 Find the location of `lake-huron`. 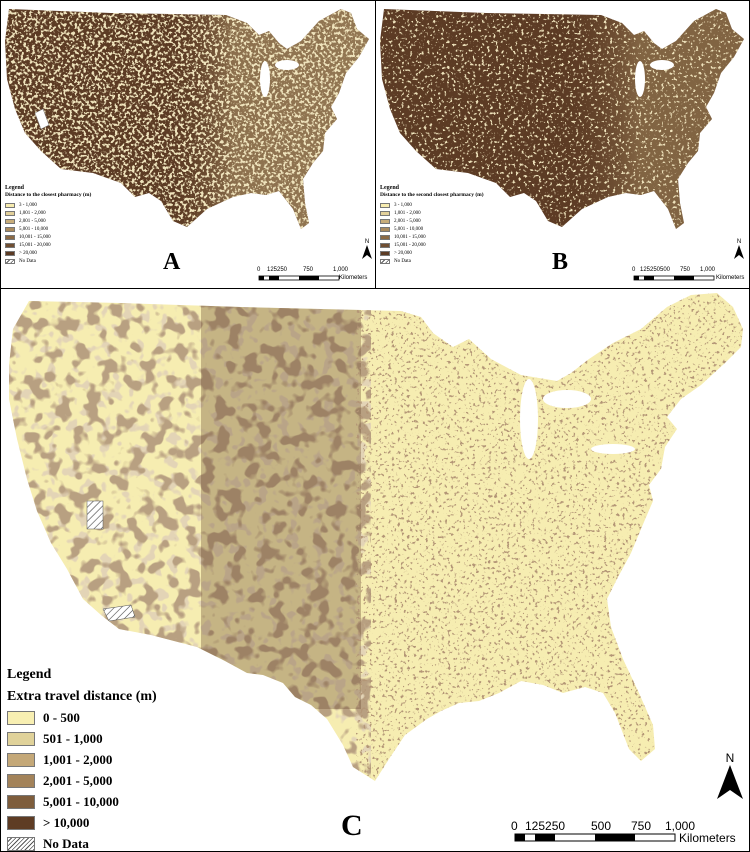

lake-huron is located at coordinates (567, 399).